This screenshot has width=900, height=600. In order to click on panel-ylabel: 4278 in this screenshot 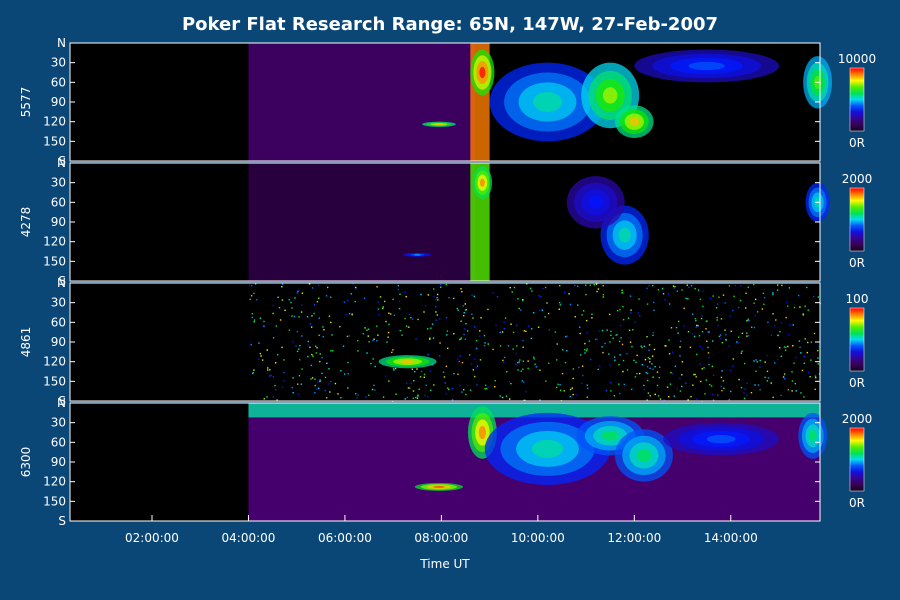, I will do `click(26, 222)`.